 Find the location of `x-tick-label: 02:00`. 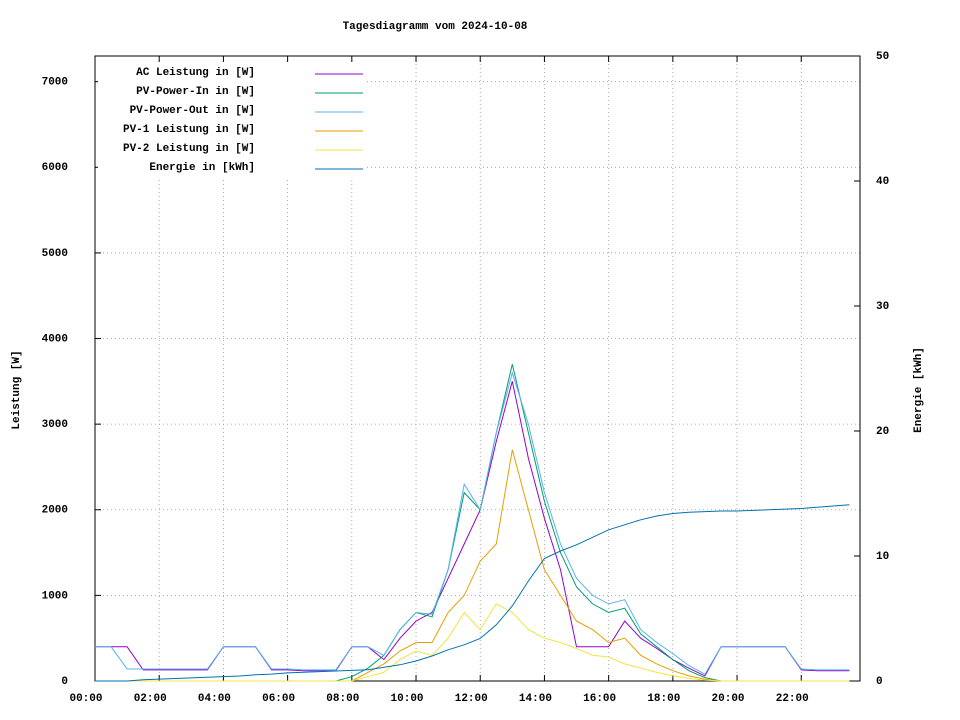

x-tick-label: 02:00 is located at coordinates (150, 699).